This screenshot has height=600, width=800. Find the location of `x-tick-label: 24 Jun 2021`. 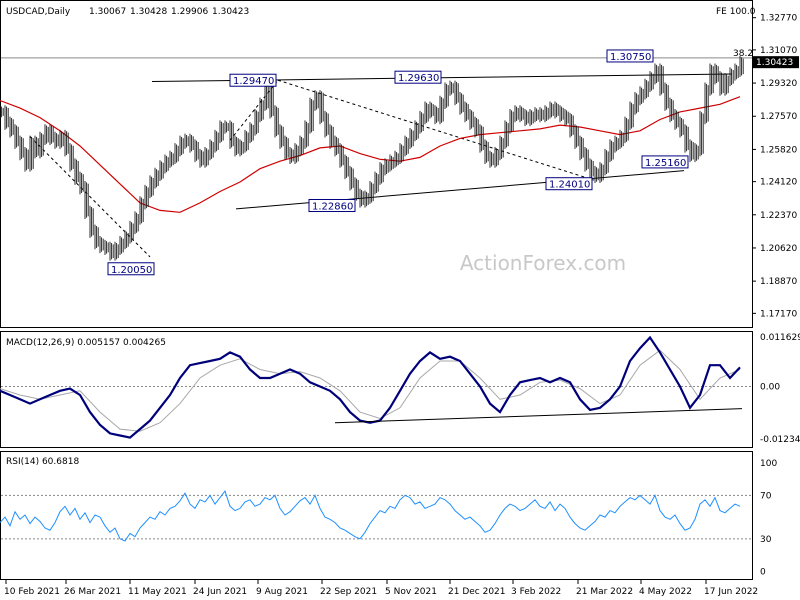

x-tick-label: 24 Jun 2021 is located at coordinates (220, 592).